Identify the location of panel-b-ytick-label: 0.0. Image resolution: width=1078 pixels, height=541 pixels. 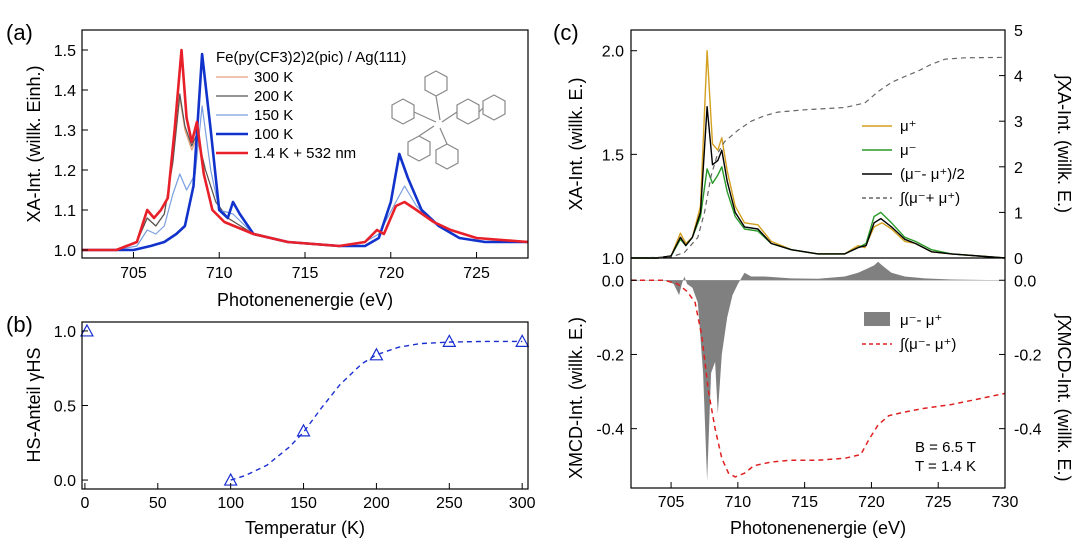
(65, 481).